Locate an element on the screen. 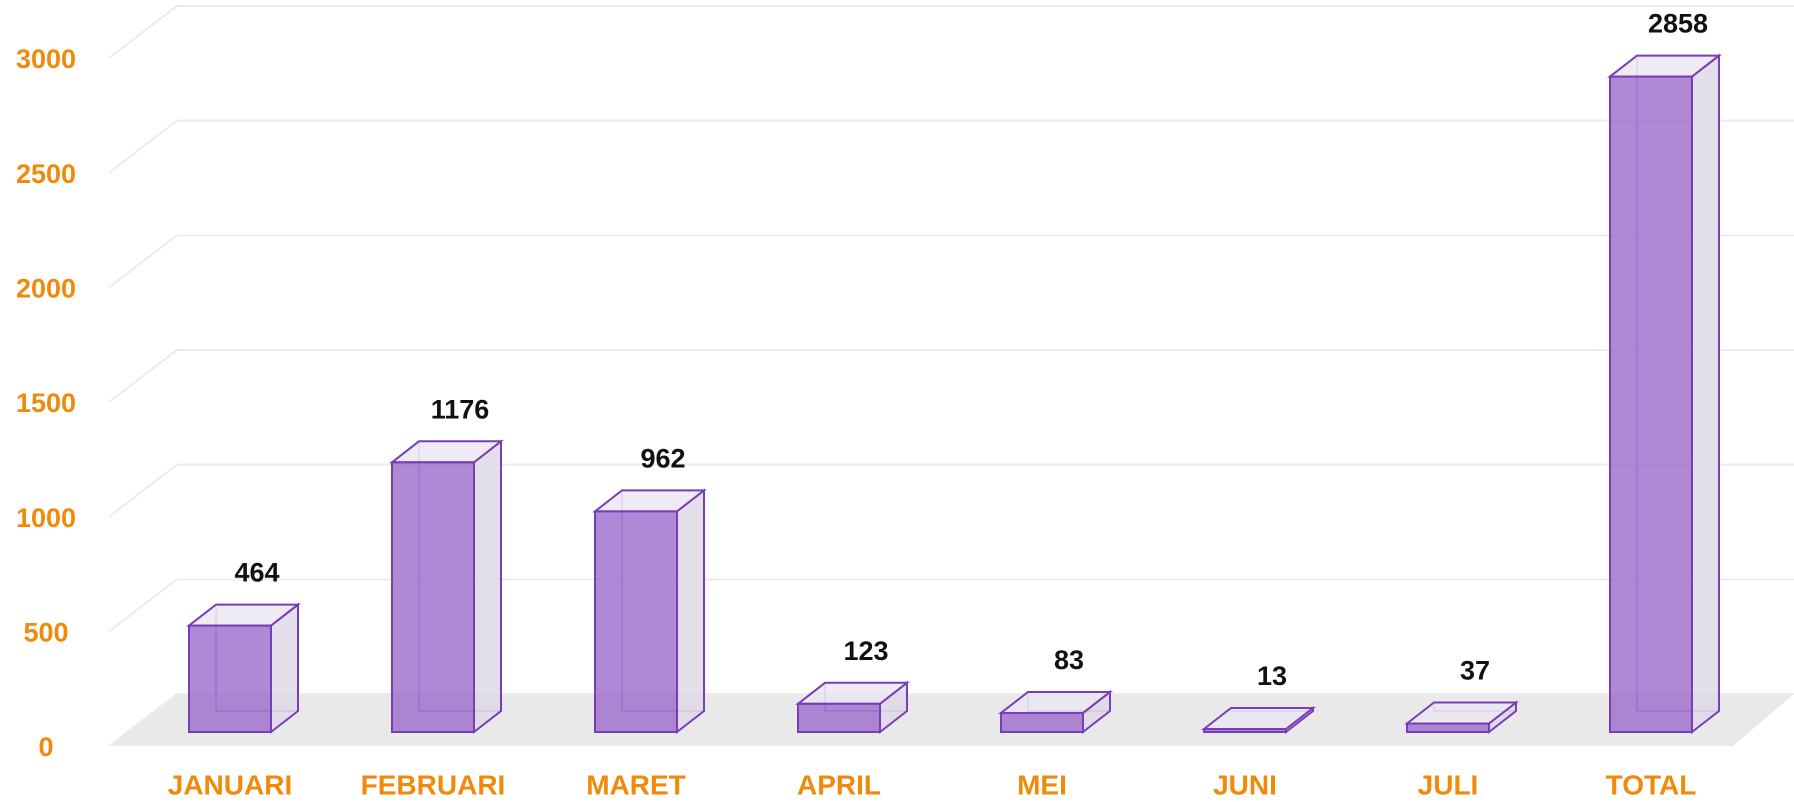 The image size is (1794, 802). x-tick-label: MEI is located at coordinates (1042, 784).